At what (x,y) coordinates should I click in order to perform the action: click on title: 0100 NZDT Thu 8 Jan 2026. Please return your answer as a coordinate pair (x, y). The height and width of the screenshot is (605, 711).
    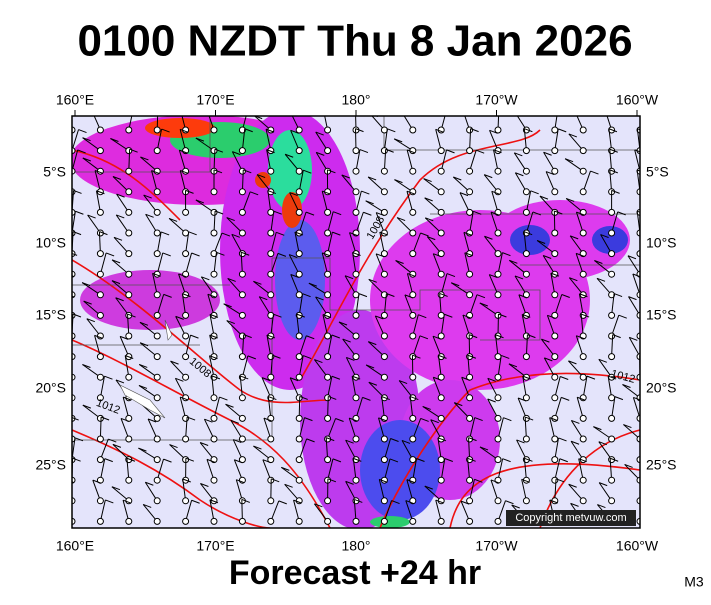
    Looking at the image, I should click on (354, 41).